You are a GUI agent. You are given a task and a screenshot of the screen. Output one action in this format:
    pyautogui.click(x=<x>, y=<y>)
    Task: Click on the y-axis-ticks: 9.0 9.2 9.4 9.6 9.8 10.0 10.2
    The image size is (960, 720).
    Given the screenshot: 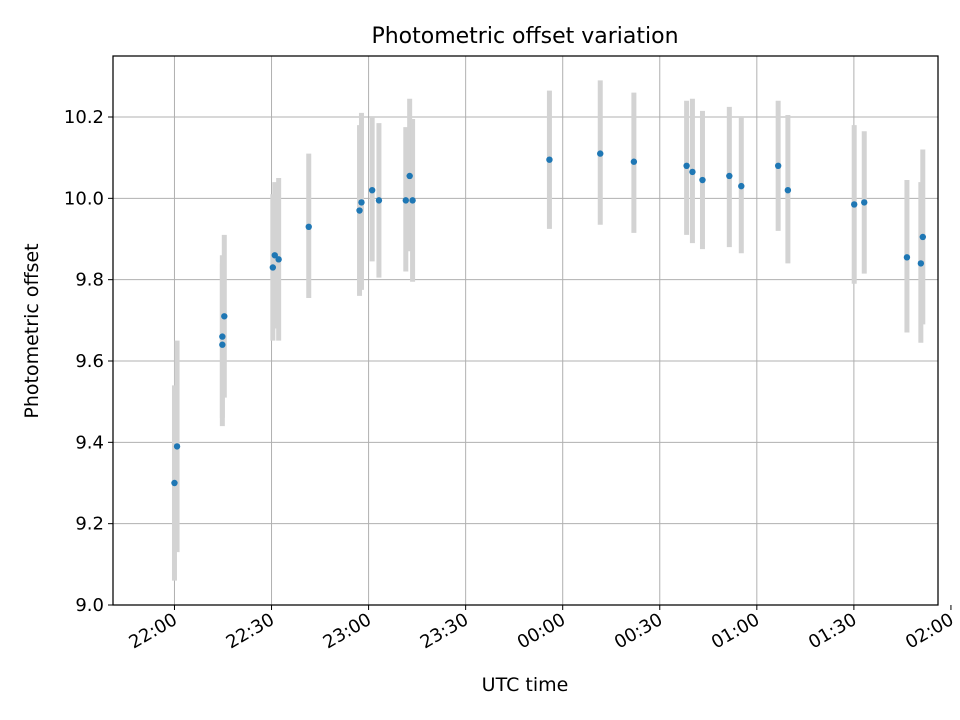 What is the action you would take?
    pyautogui.click(x=88, y=361)
    